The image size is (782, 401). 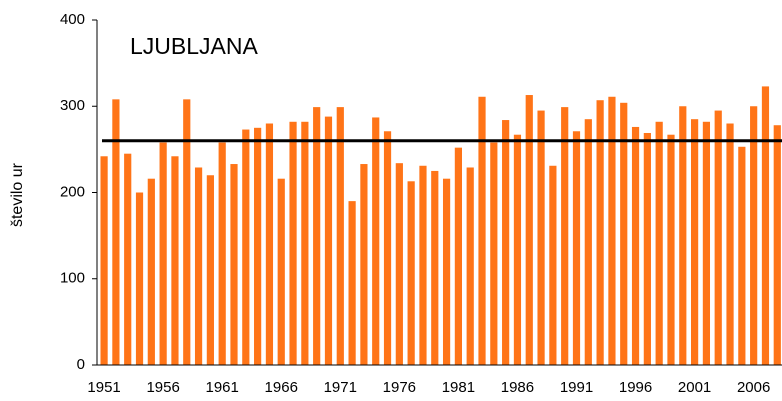 I want to click on x-tick-label: 2006, so click(x=753, y=387).